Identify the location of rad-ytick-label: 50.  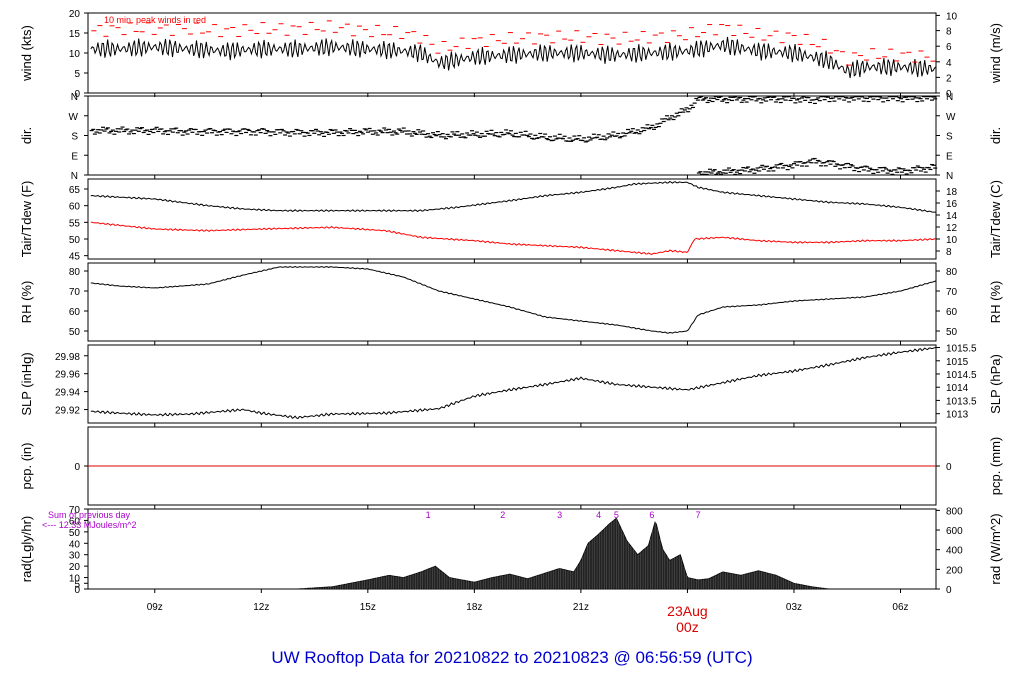
(75, 533).